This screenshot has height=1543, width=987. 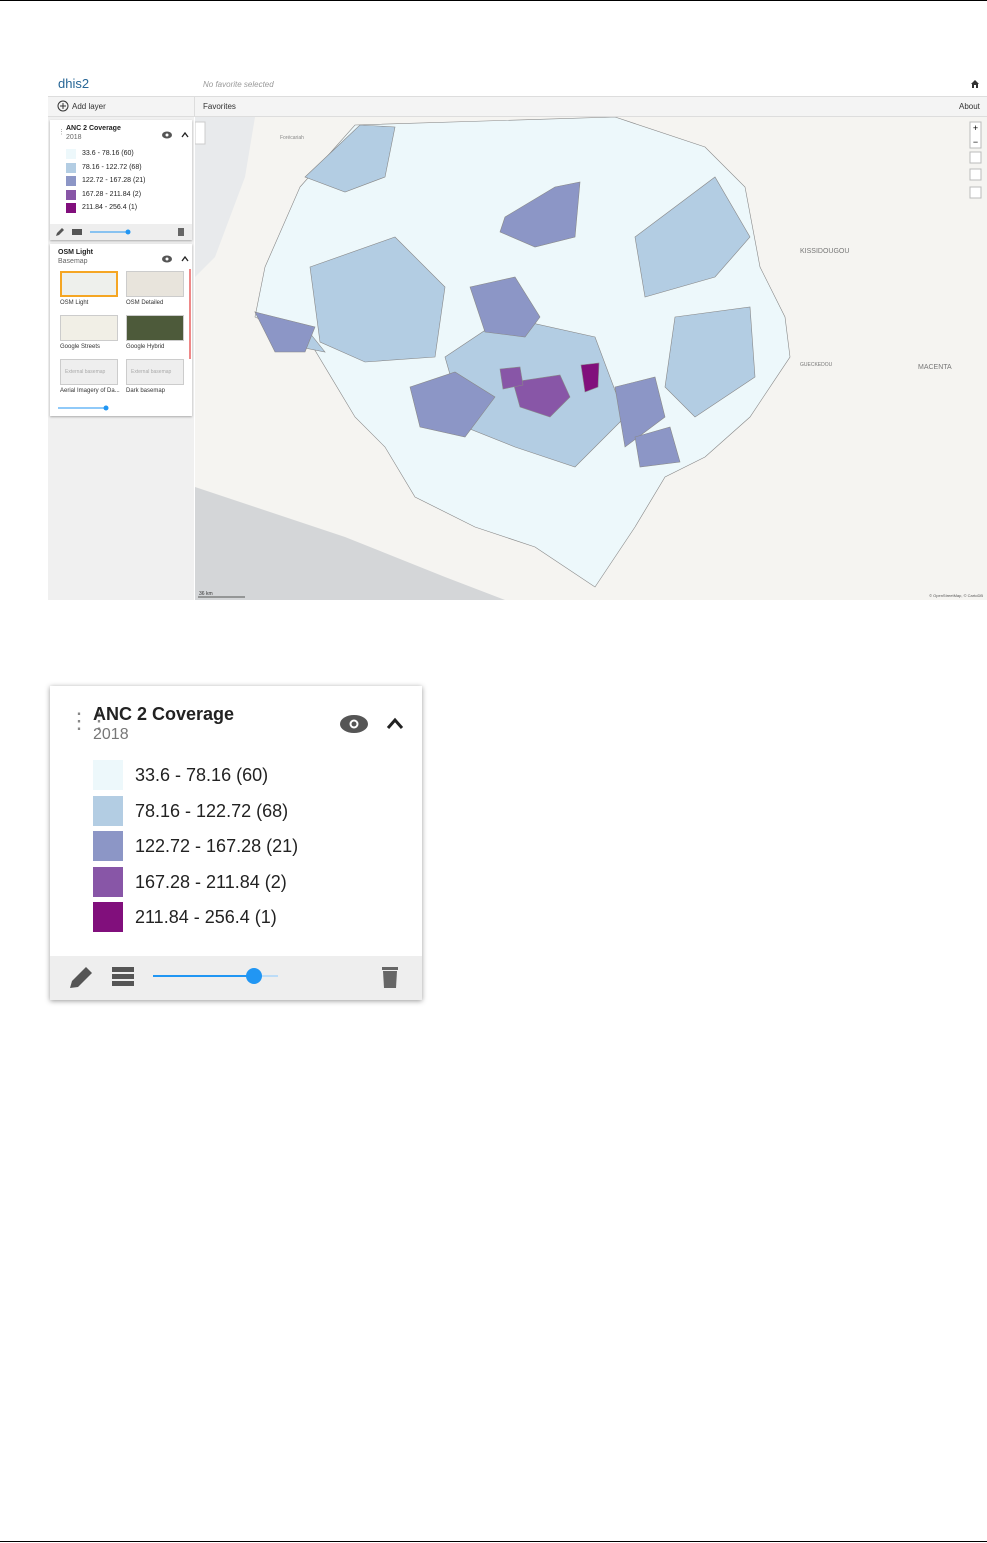 What do you see at coordinates (292, 138) in the screenshot?
I see `place-label: Forécariah` at bounding box center [292, 138].